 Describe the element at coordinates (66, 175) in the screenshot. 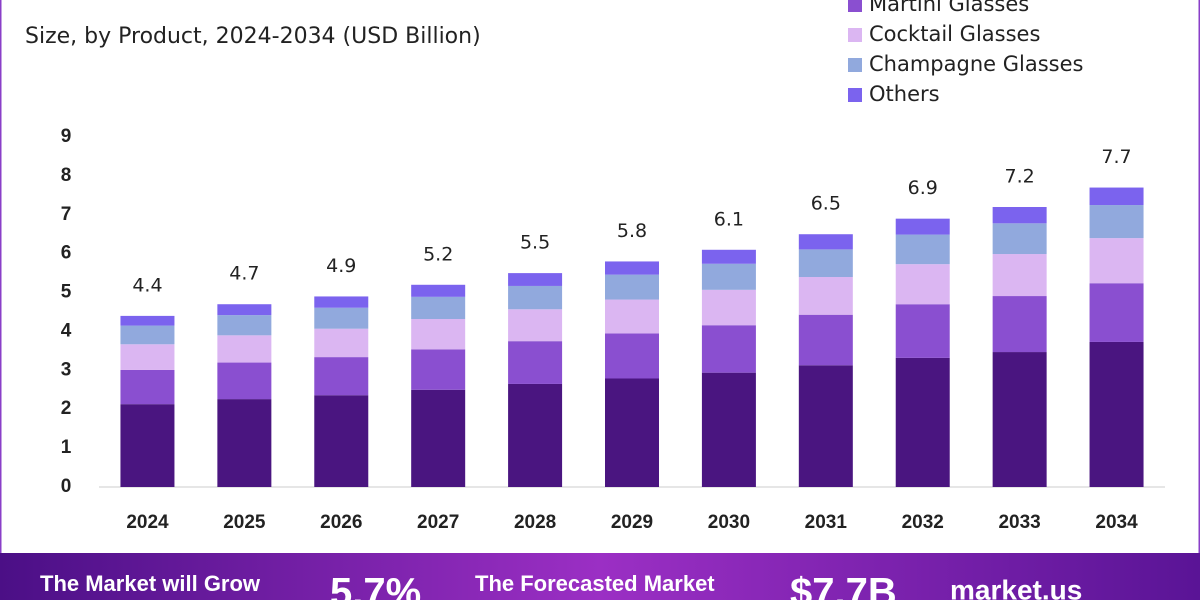

I see `y-tick-label: 8` at that location.